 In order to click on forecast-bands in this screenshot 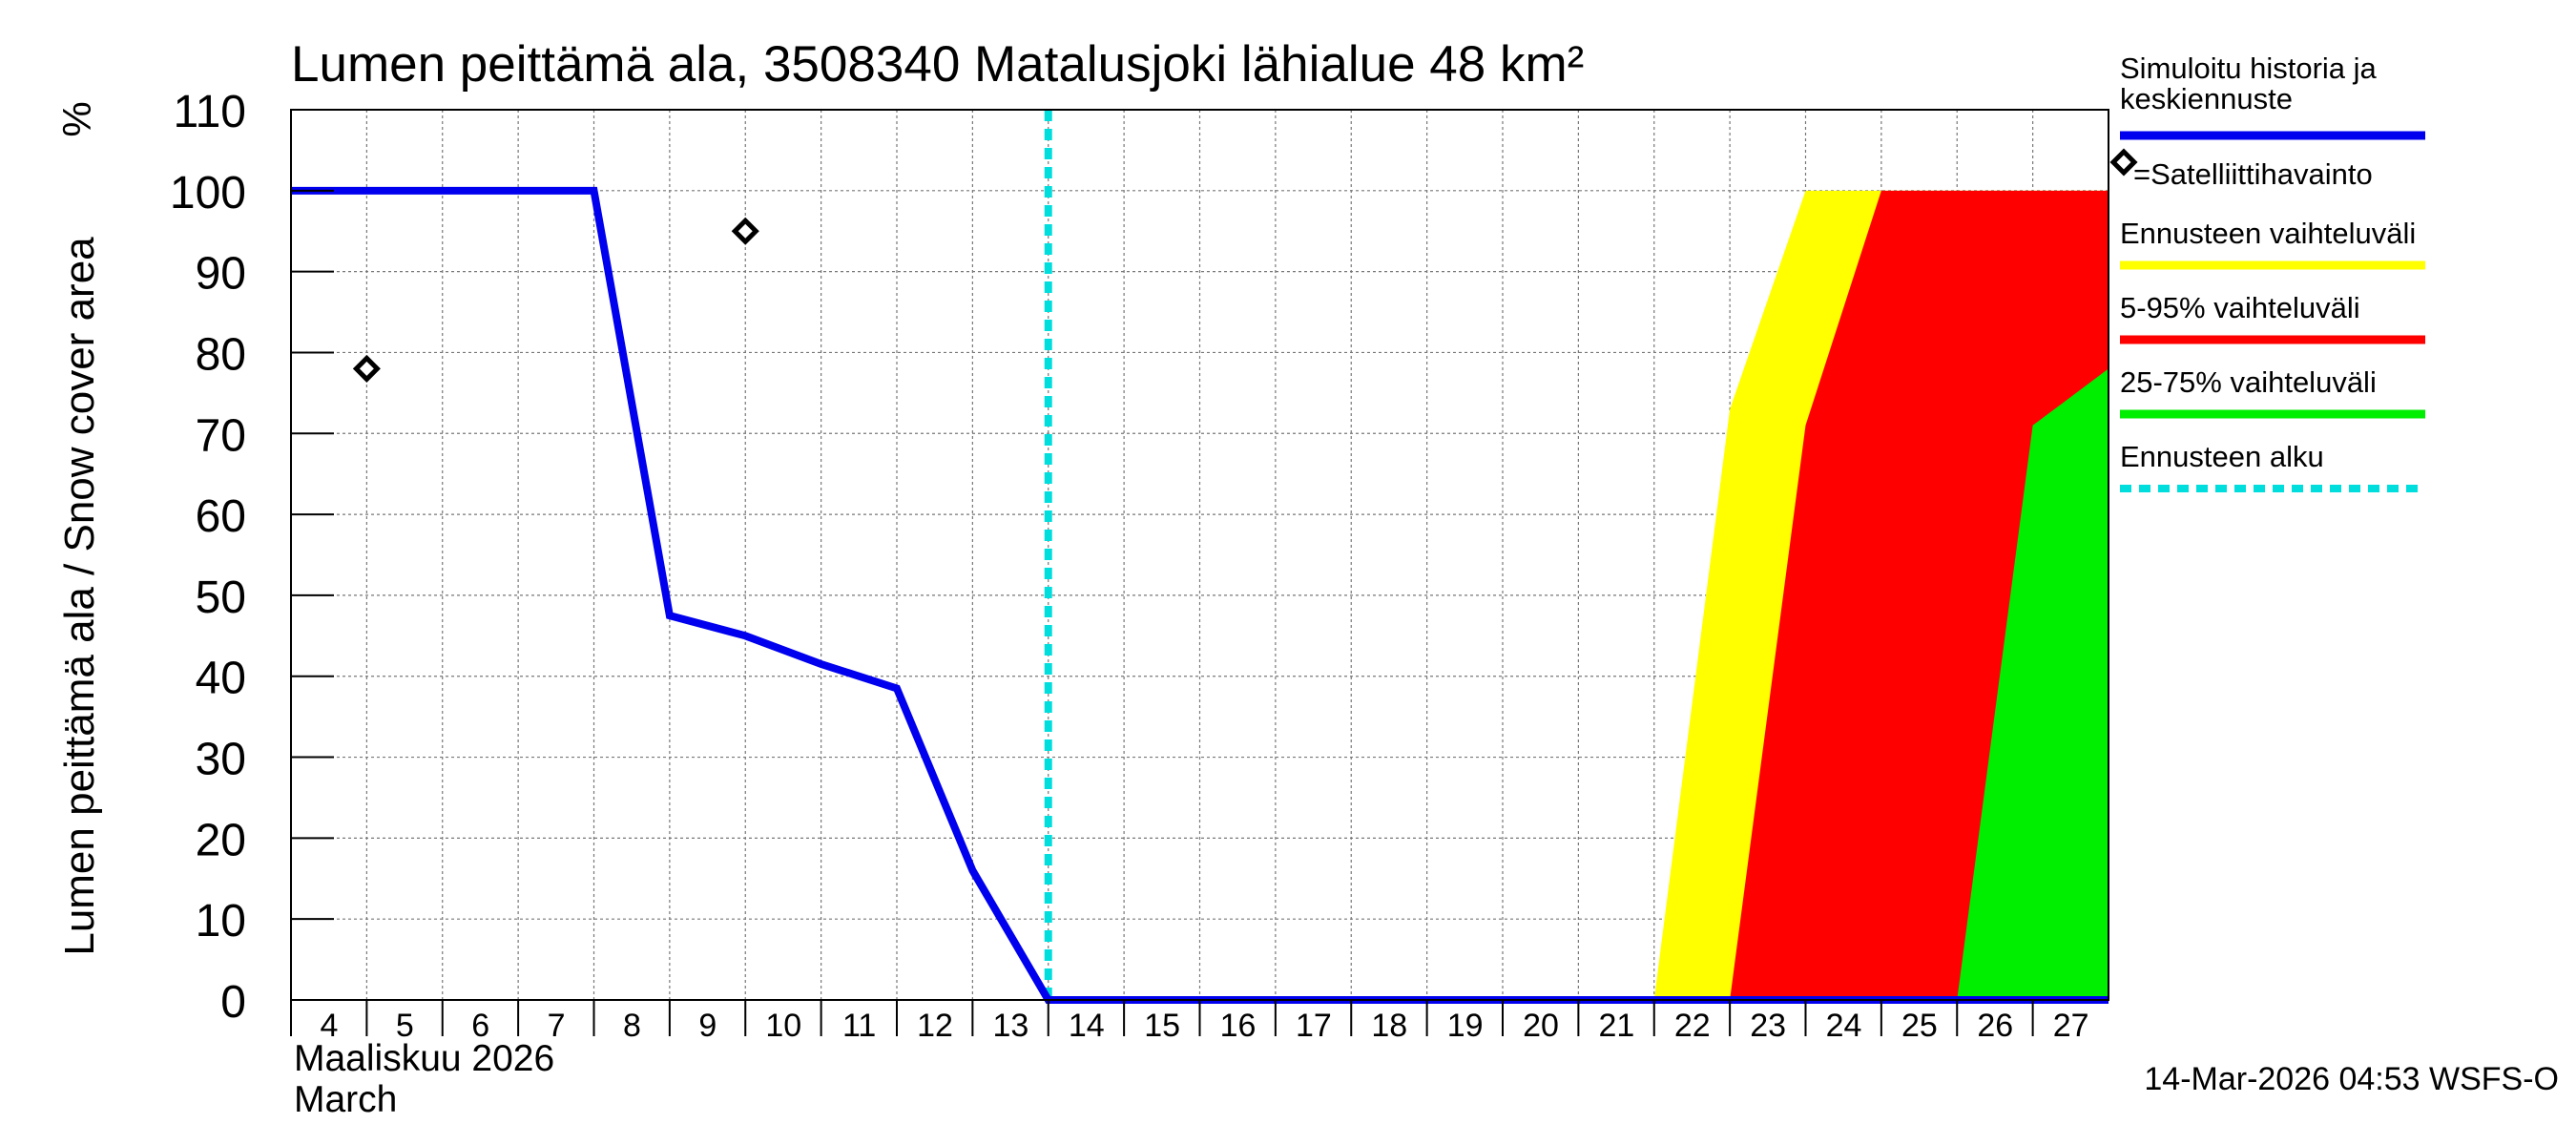, I will do `click(1881, 595)`.